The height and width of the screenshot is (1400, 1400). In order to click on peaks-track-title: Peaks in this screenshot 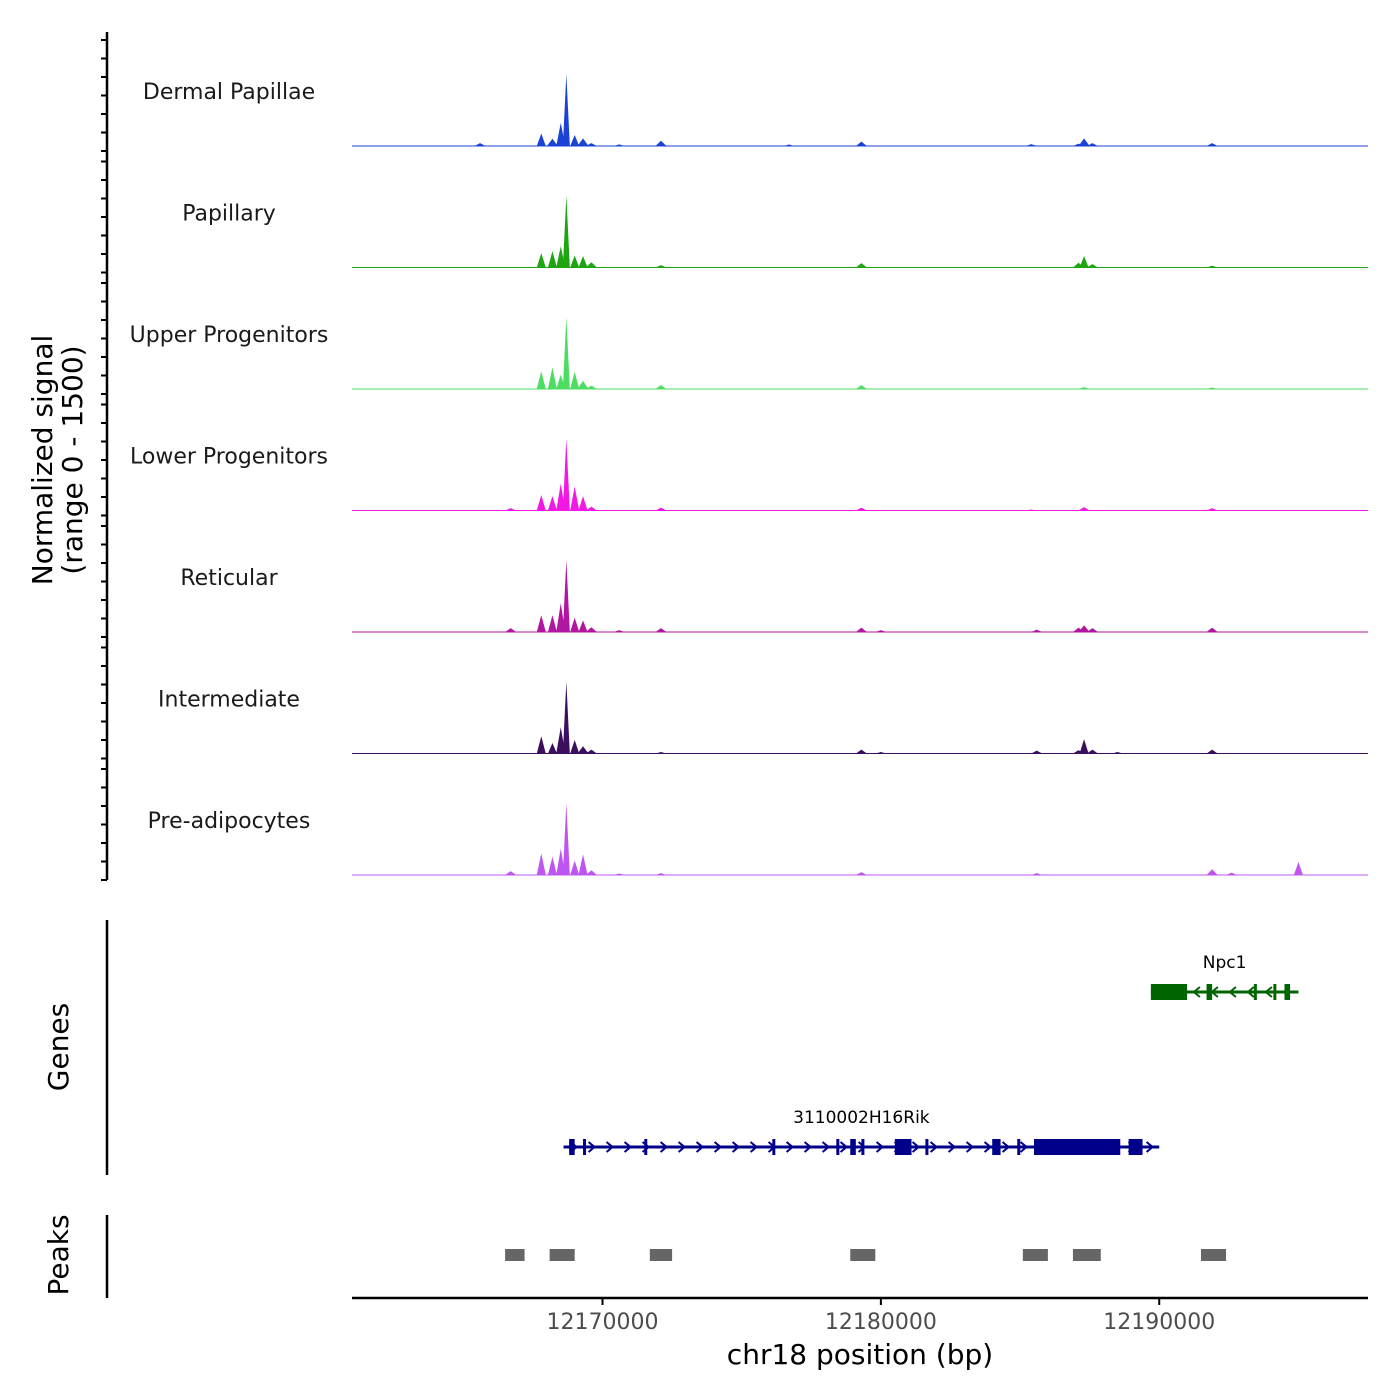, I will do `click(58, 1254)`.